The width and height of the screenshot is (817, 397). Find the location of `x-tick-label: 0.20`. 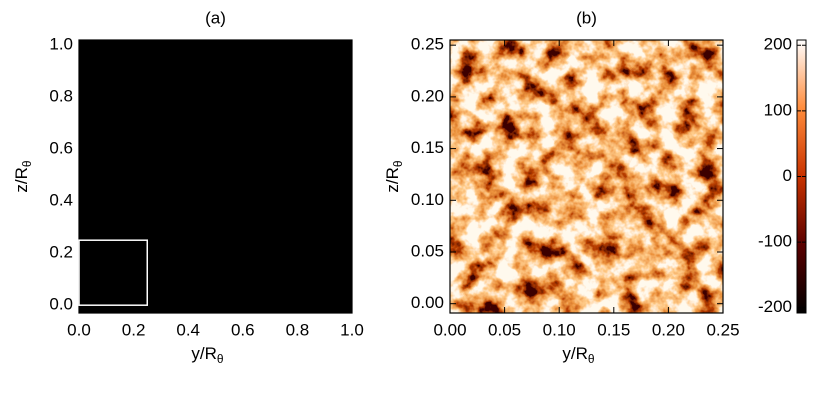

x-tick-label: 0.20 is located at coordinates (668, 329).